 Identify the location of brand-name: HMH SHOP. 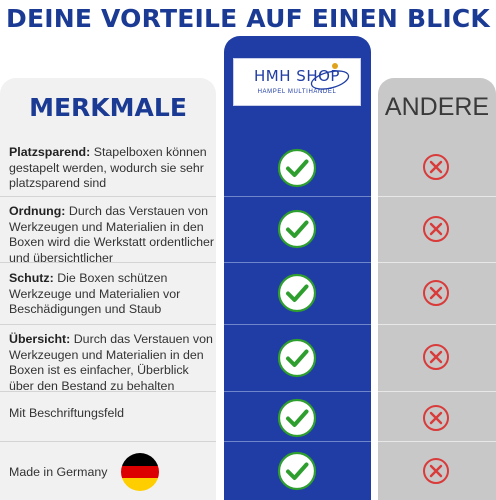
(297, 76).